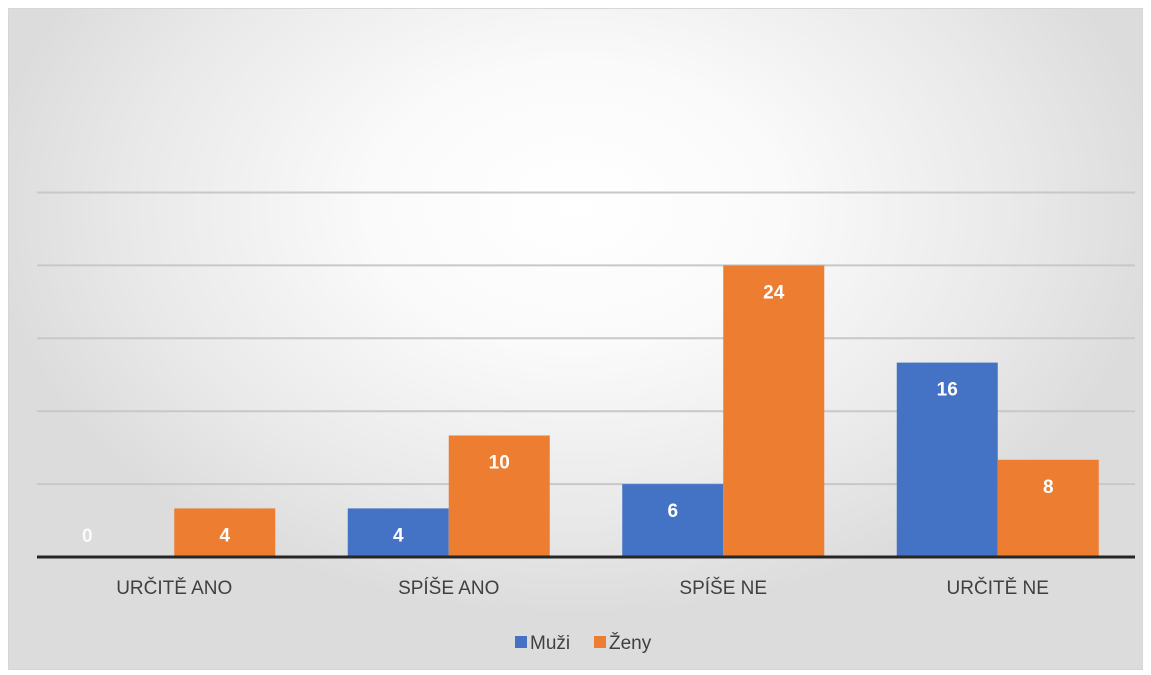  What do you see at coordinates (947, 390) in the screenshot?
I see `data-label: 16` at bounding box center [947, 390].